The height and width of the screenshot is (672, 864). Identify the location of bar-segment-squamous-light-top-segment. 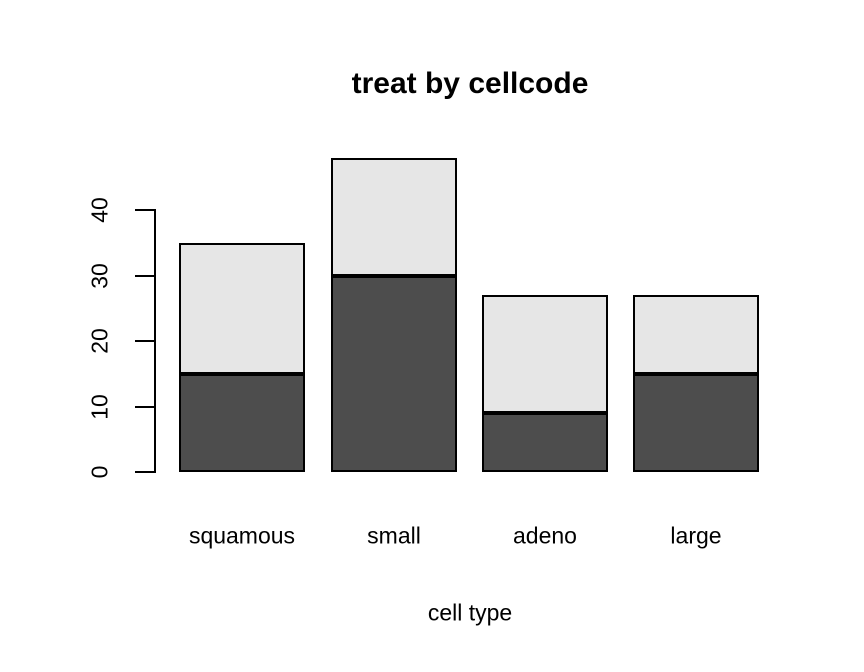
(242, 308).